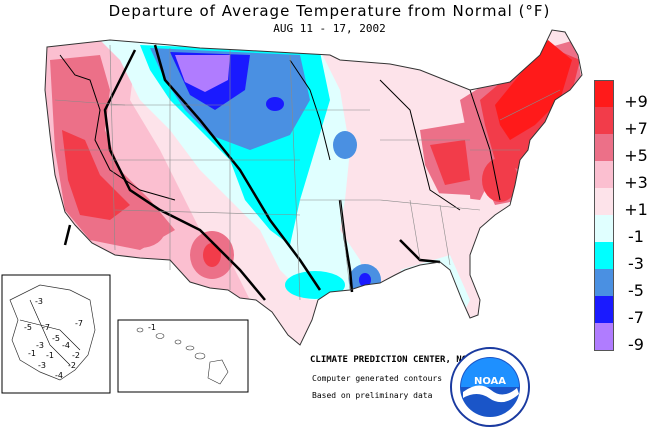 The height and width of the screenshot is (435, 659). I want to click on date-range: AUG 11 - 17, 2002, so click(329, 28).